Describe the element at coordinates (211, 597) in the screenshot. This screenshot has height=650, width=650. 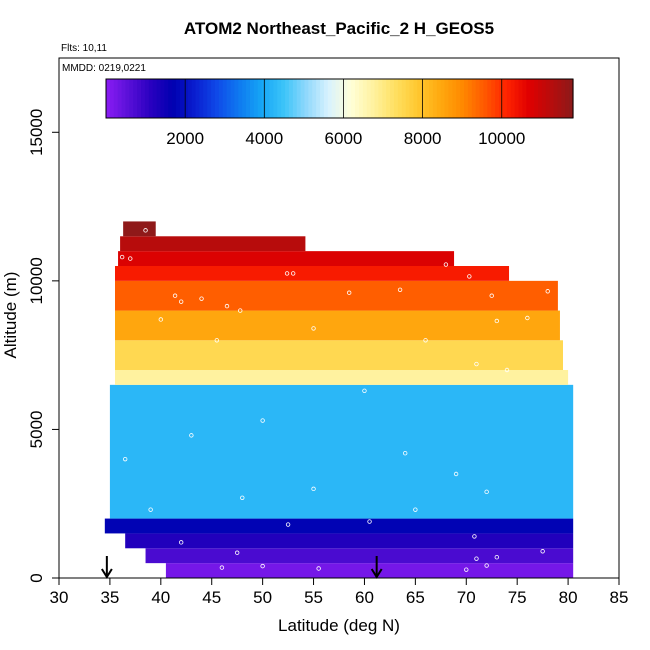
I see `x-tick-label: 45` at that location.